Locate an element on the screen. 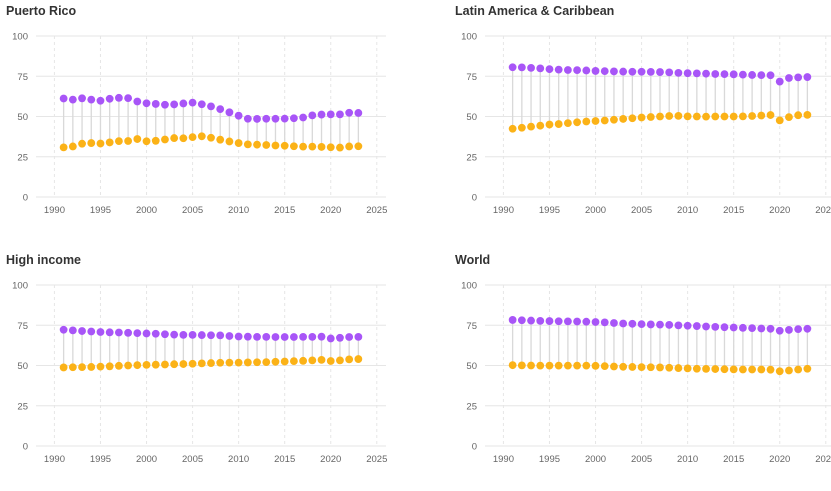 The image size is (831, 491). y-tick-label: 100 is located at coordinates (469, 286).